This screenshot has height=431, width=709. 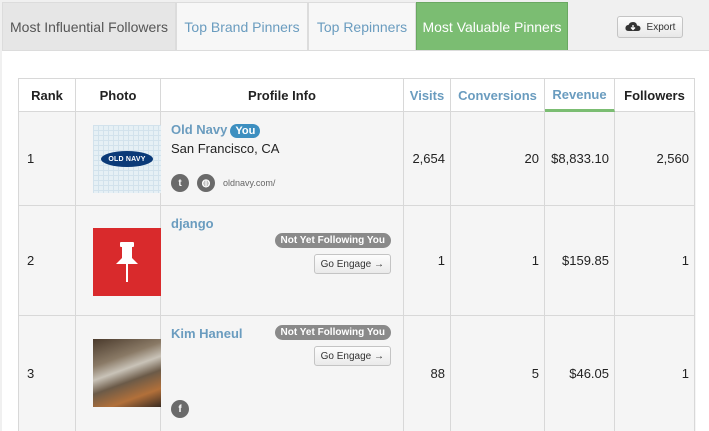 I want to click on photo-cell: OLD NAVY, so click(x=118, y=159).